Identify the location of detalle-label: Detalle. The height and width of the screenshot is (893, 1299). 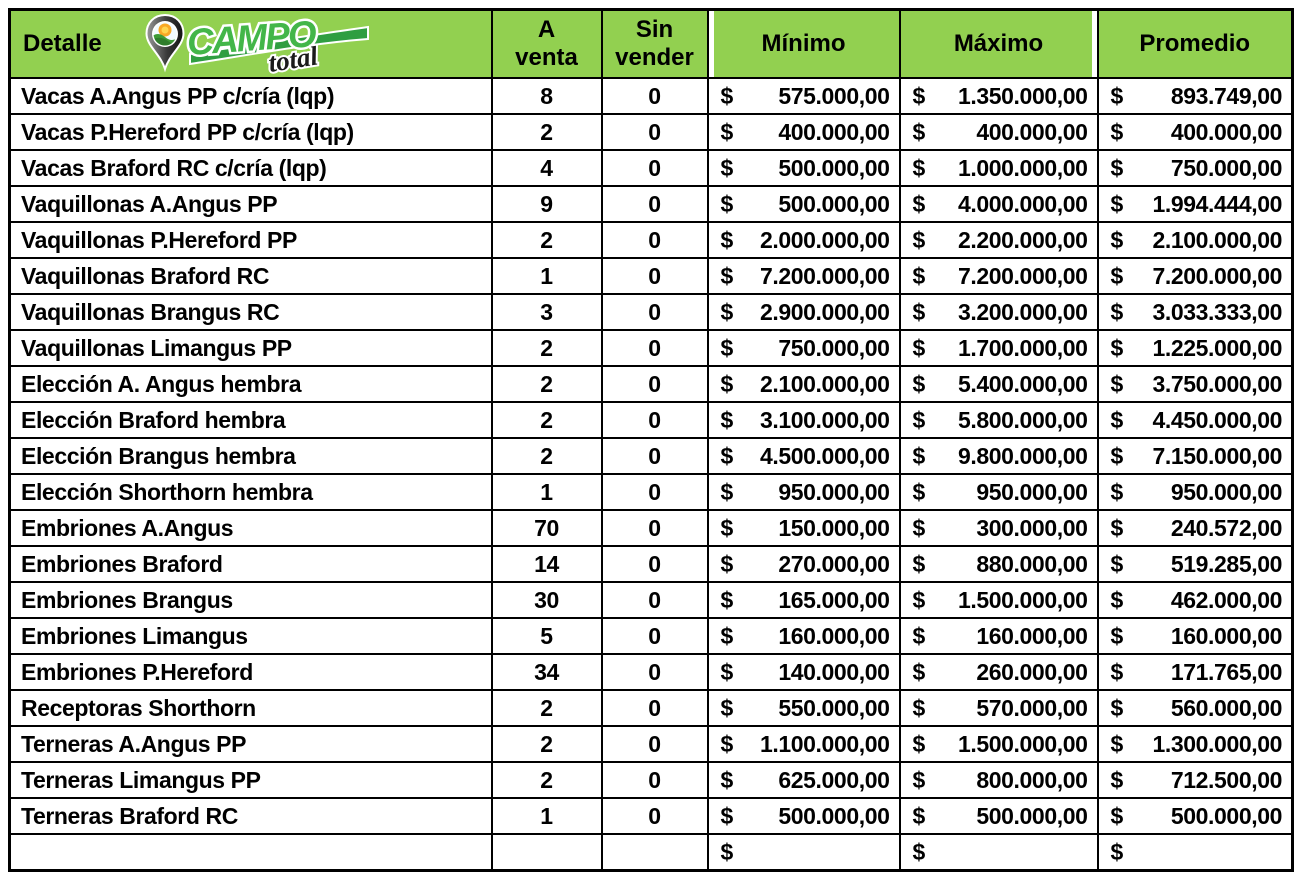
(62, 44).